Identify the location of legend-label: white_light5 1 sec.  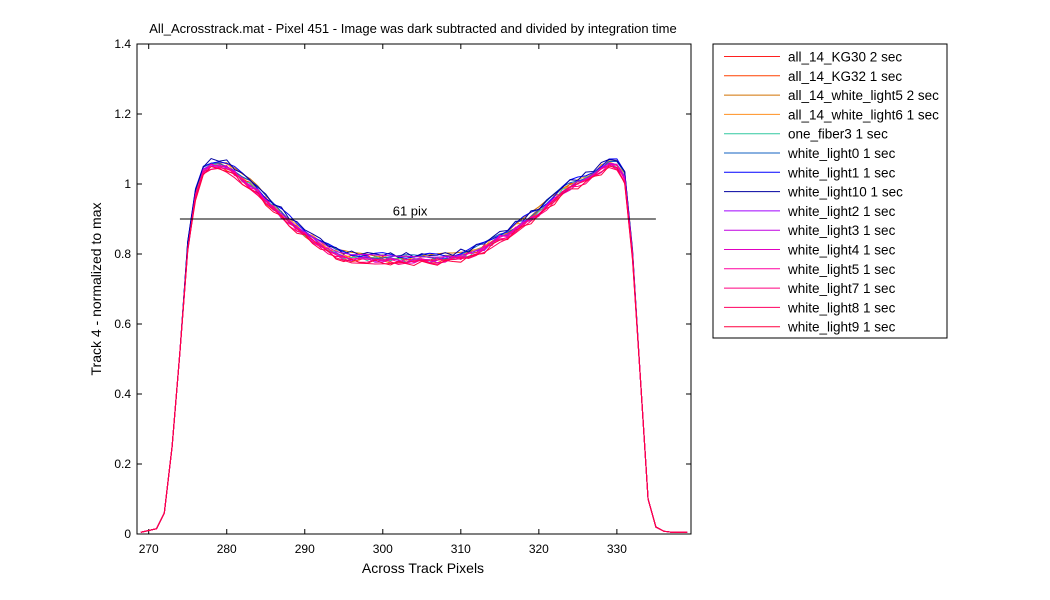
(841, 269).